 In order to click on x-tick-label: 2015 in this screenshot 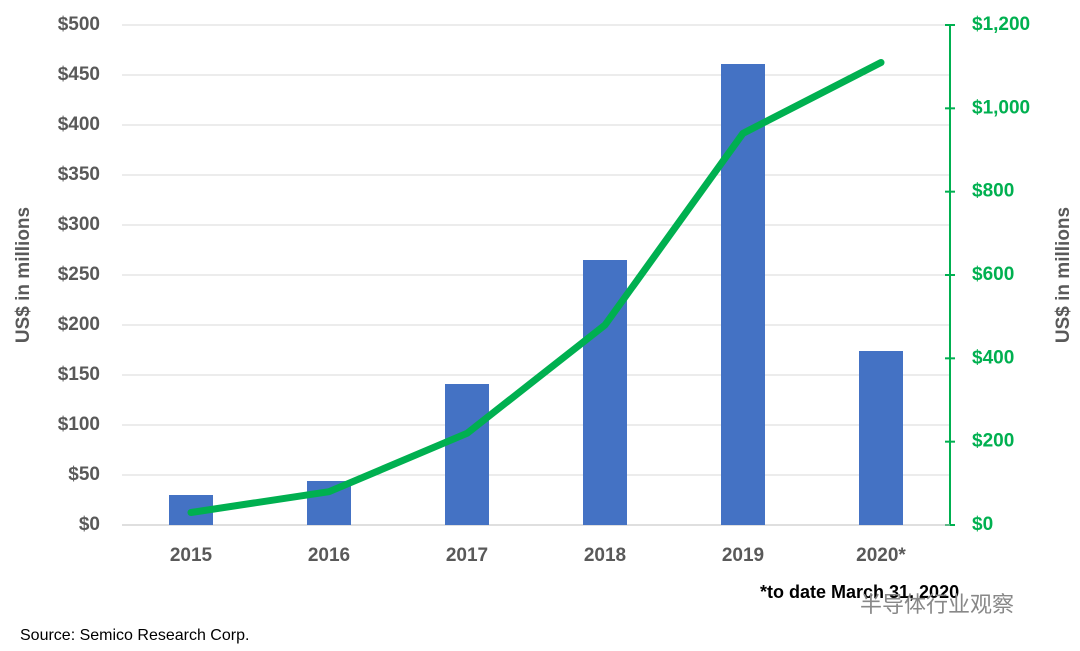, I will do `click(191, 555)`.